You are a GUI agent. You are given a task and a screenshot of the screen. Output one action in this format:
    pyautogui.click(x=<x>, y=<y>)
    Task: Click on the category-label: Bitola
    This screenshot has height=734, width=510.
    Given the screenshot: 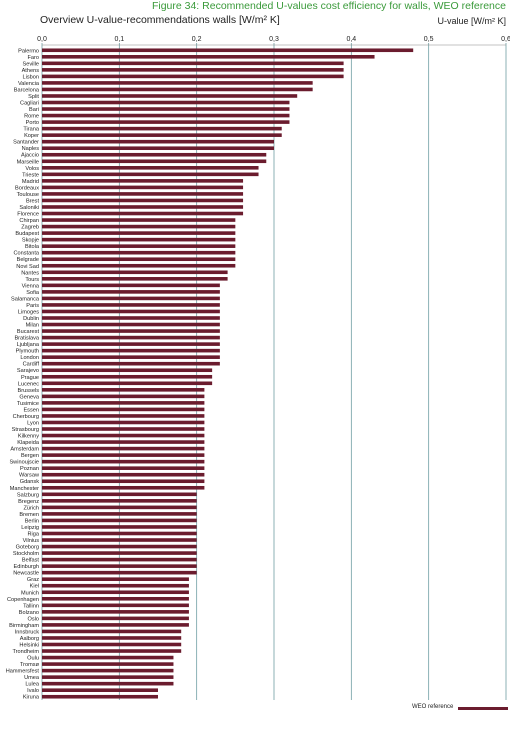 What is the action you would take?
    pyautogui.click(x=32, y=247)
    